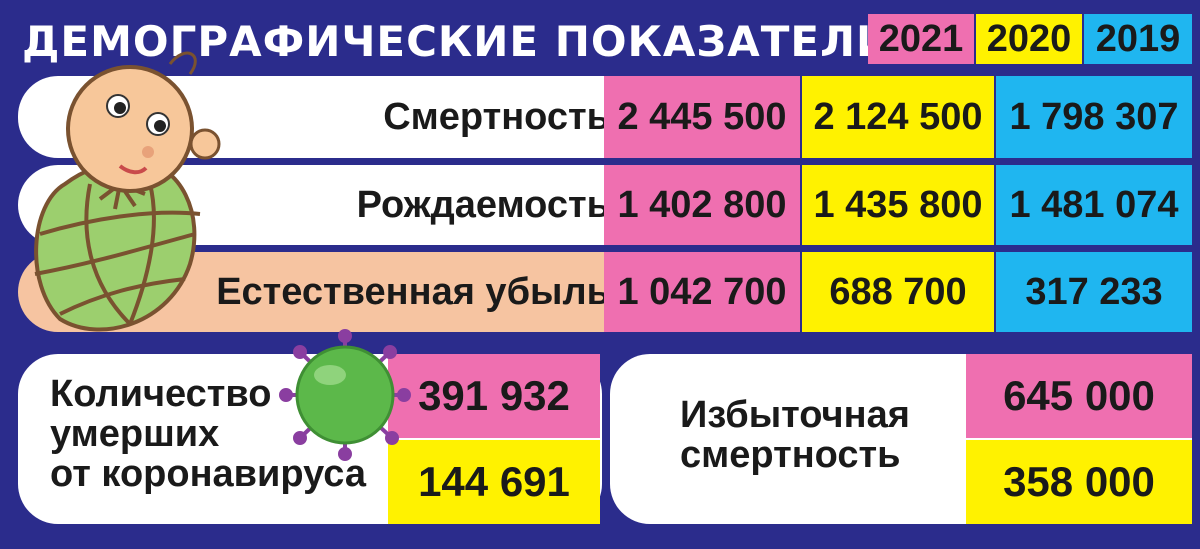  Describe the element at coordinates (702, 205) in the screenshot. I see `cell-birth-2021: 1 402 800` at that location.